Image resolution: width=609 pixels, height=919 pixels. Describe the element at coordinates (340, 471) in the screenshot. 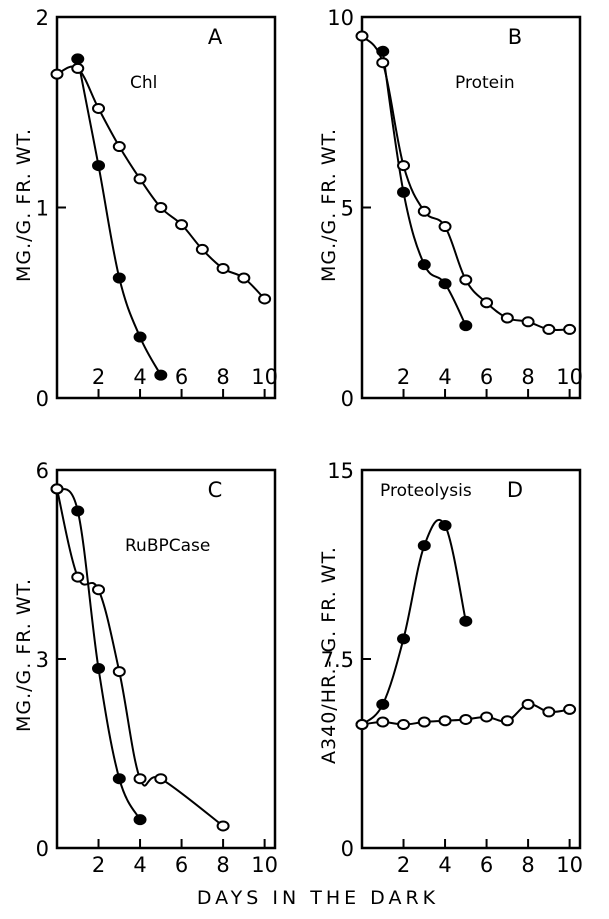

I see `y-tick-label: 15` at that location.